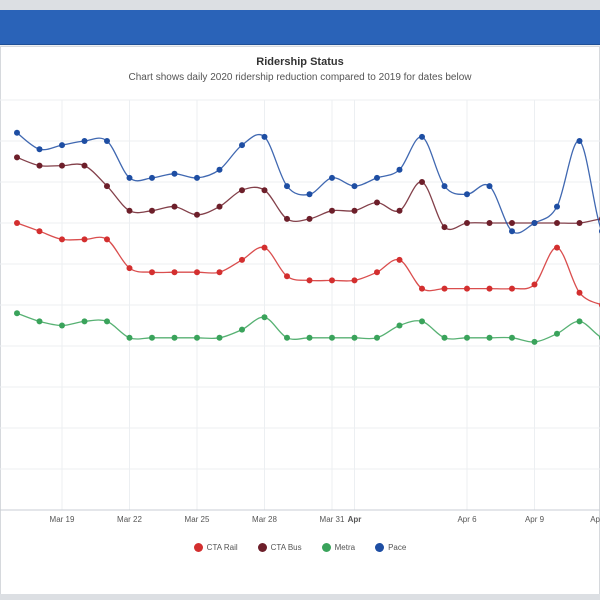 Image resolution: width=600 pixels, height=600 pixels. What do you see at coordinates (595, 519) in the screenshot?
I see `x-tick-label: Apr 12` at bounding box center [595, 519].